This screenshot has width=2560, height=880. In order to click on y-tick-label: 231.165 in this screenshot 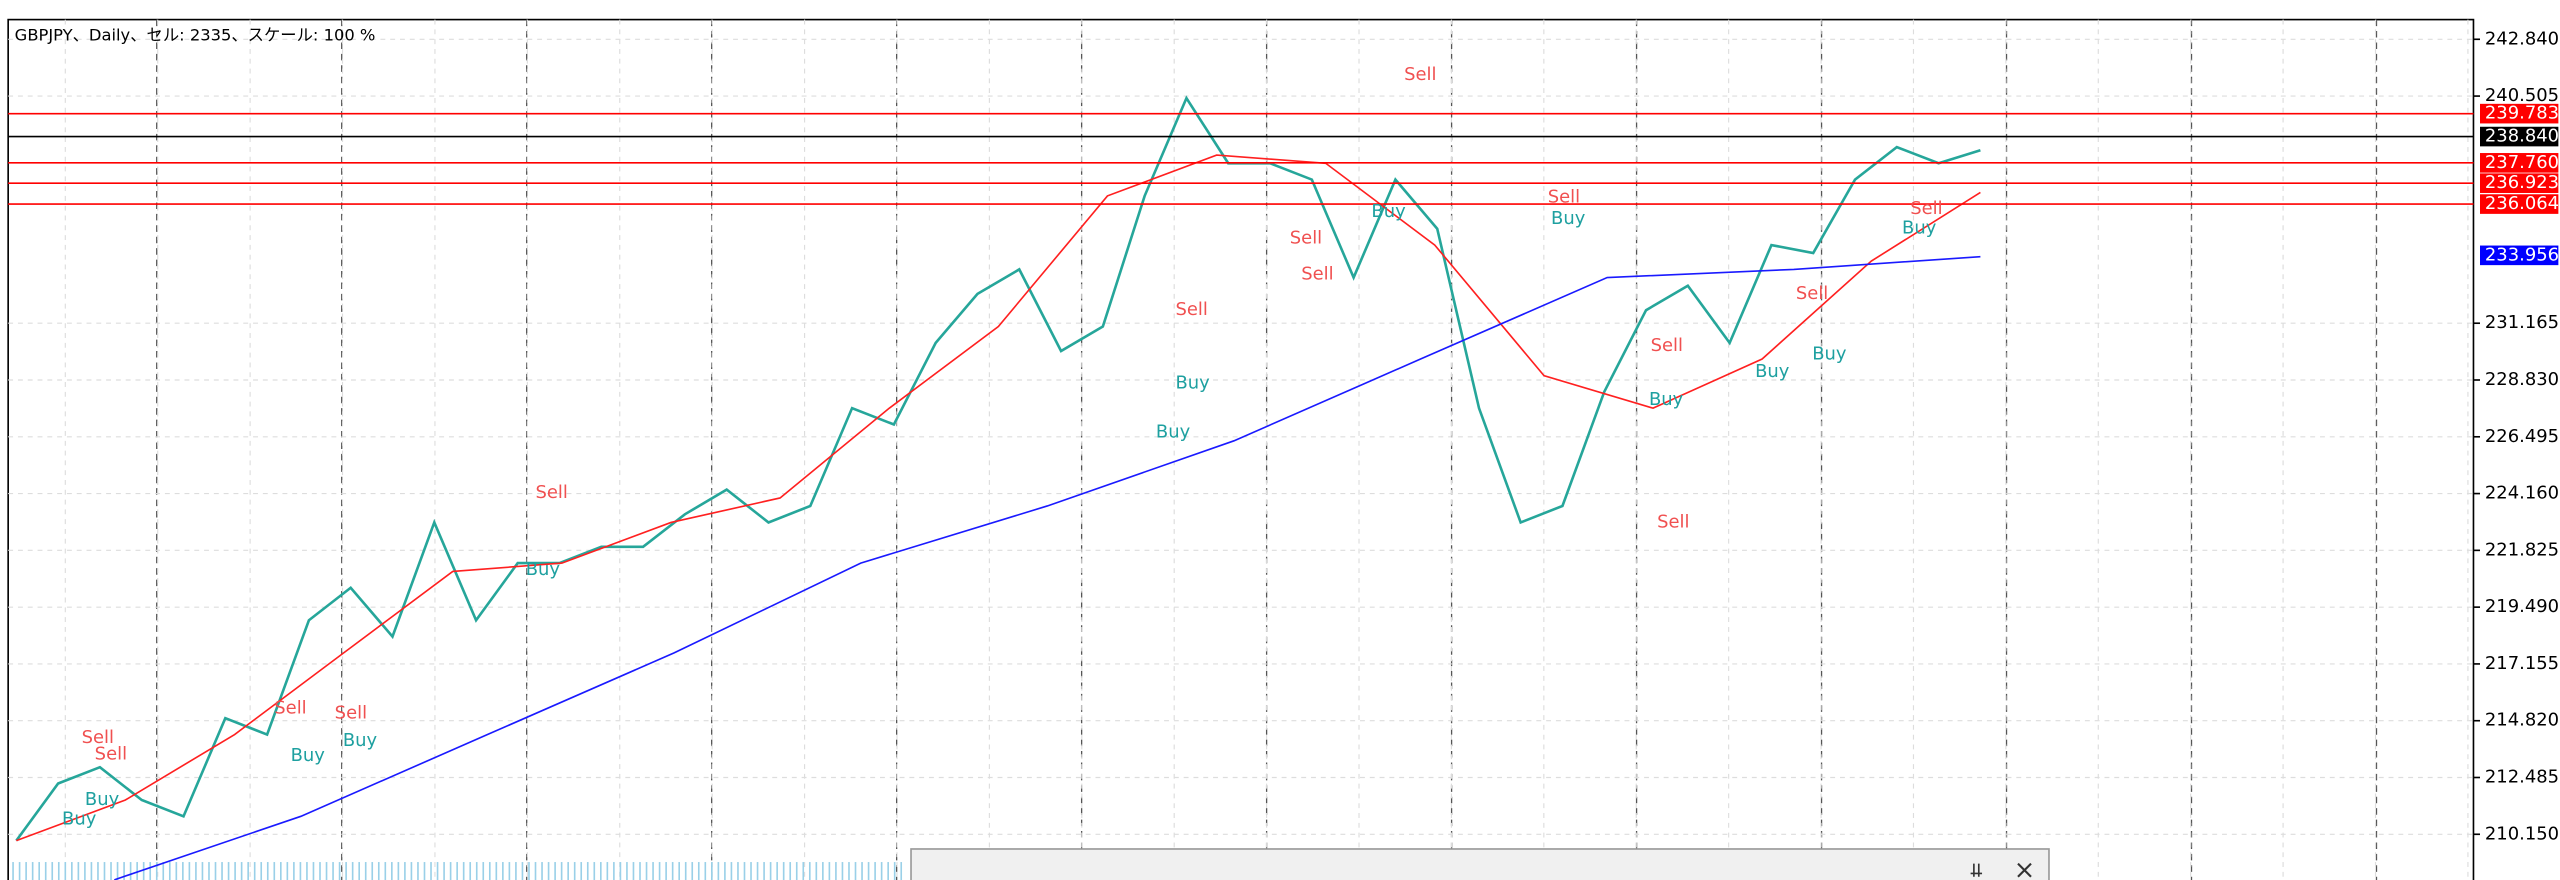, I will do `click(2522, 322)`.